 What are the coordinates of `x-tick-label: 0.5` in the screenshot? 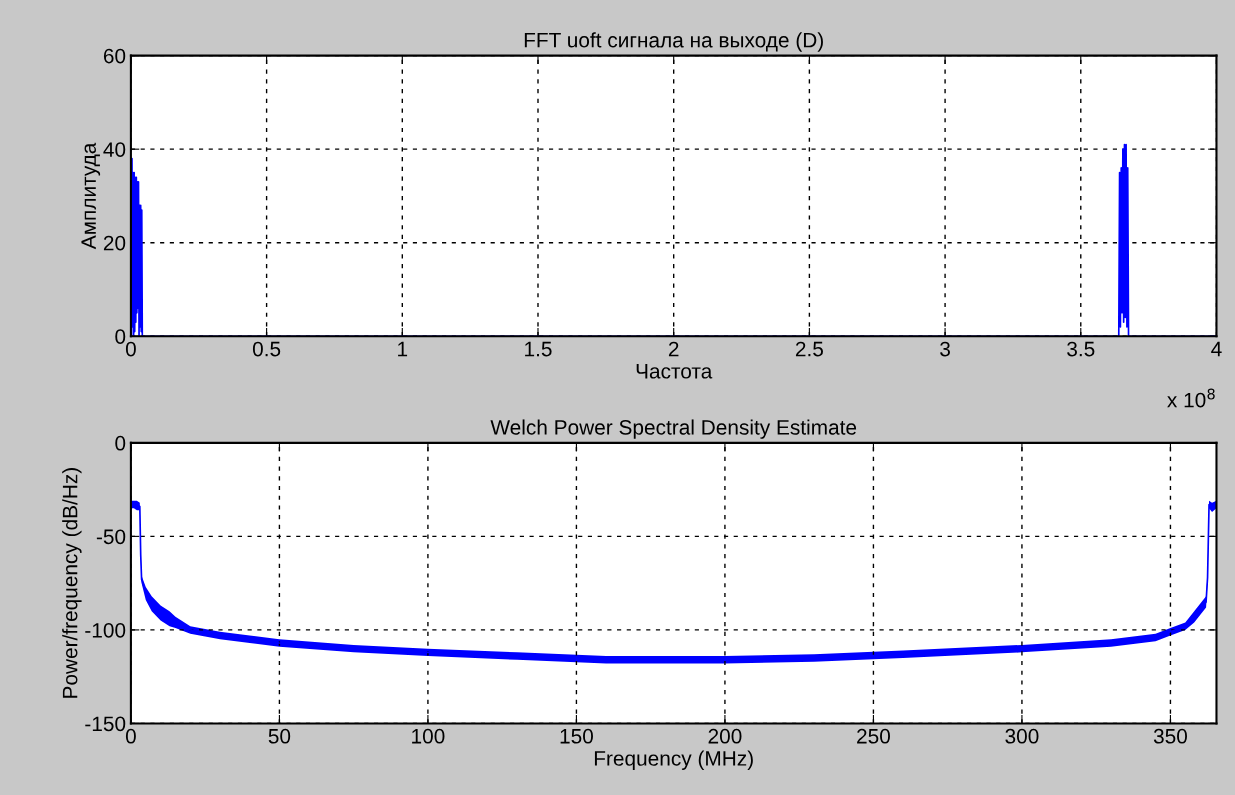 It's located at (266, 349).